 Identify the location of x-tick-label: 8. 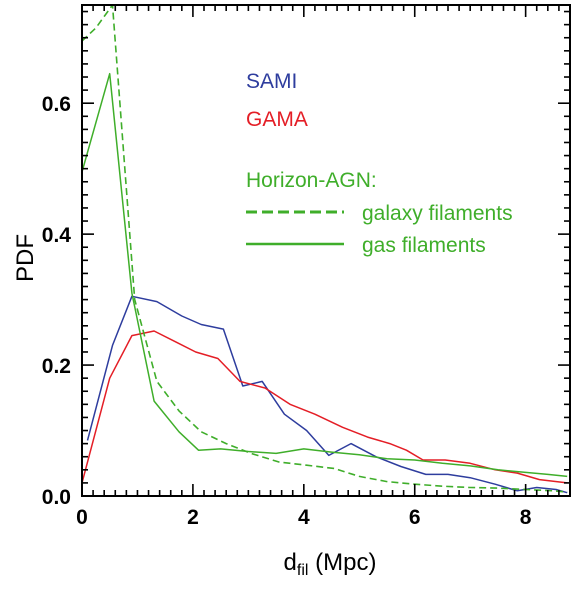
(526, 517).